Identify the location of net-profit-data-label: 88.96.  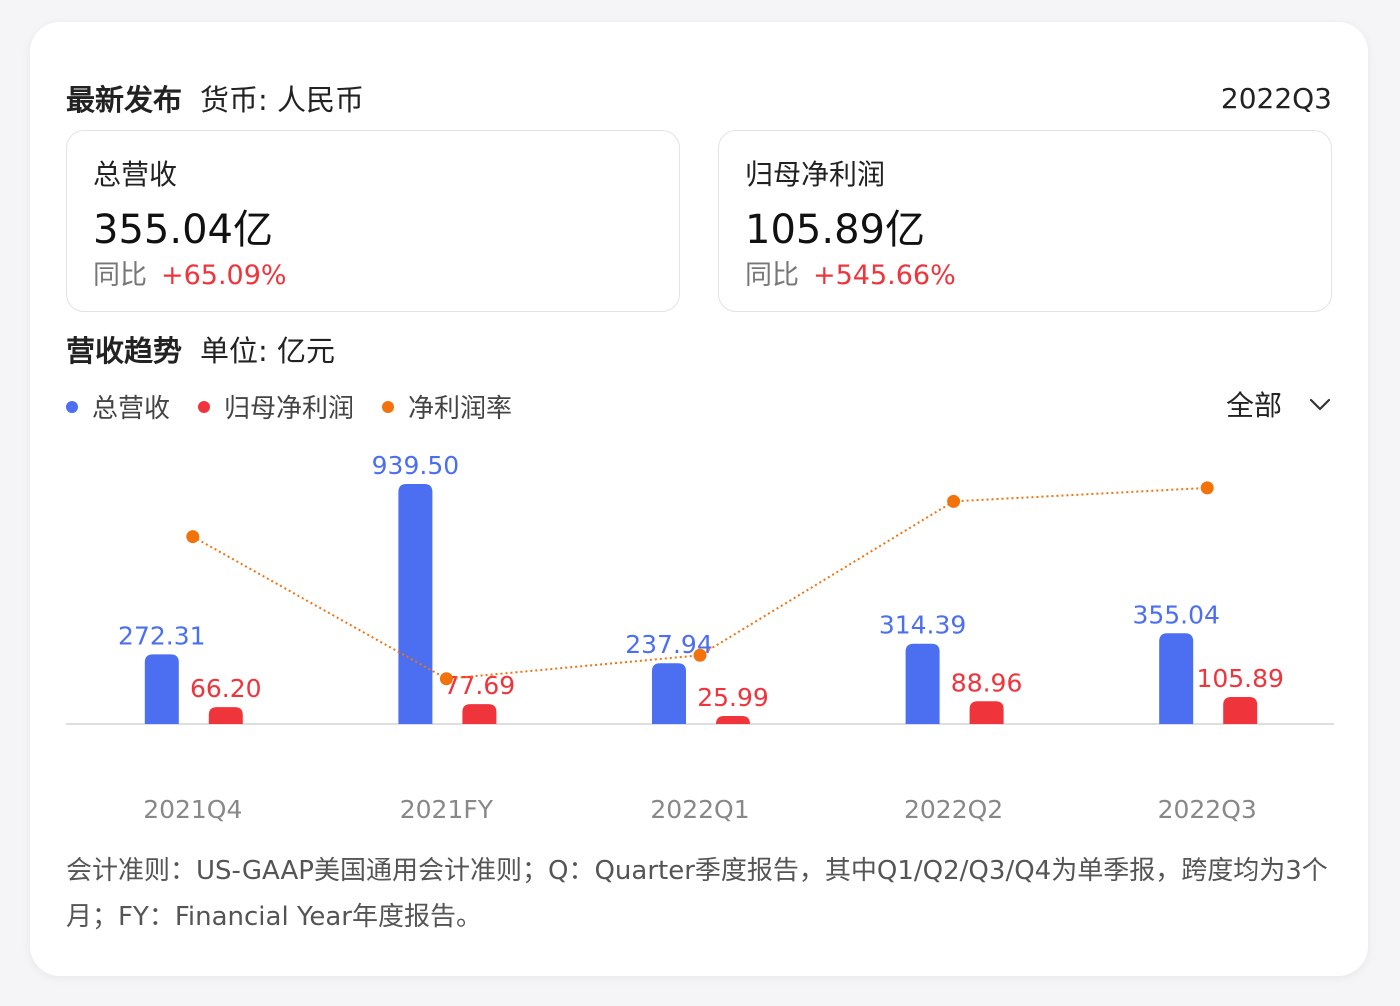
(987, 682).